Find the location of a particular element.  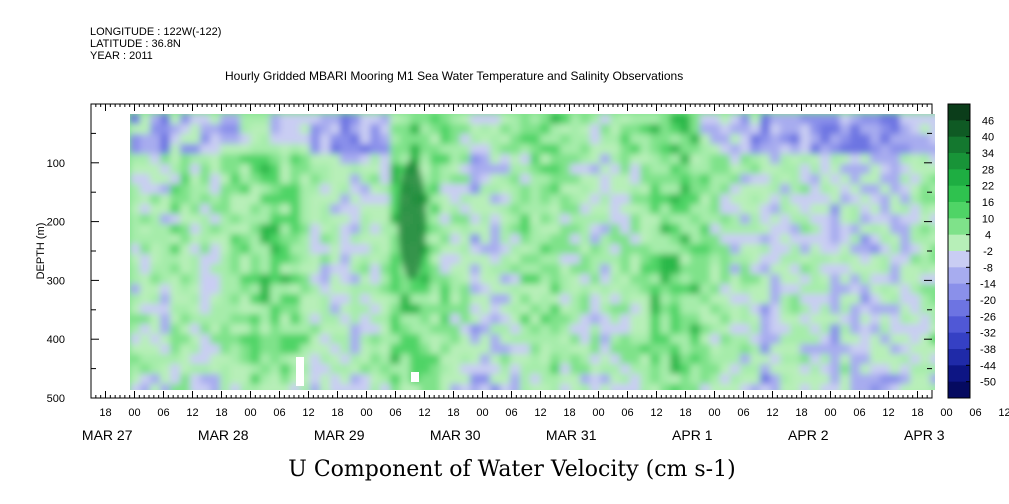

colorbar-label: 28 is located at coordinates (988, 170).